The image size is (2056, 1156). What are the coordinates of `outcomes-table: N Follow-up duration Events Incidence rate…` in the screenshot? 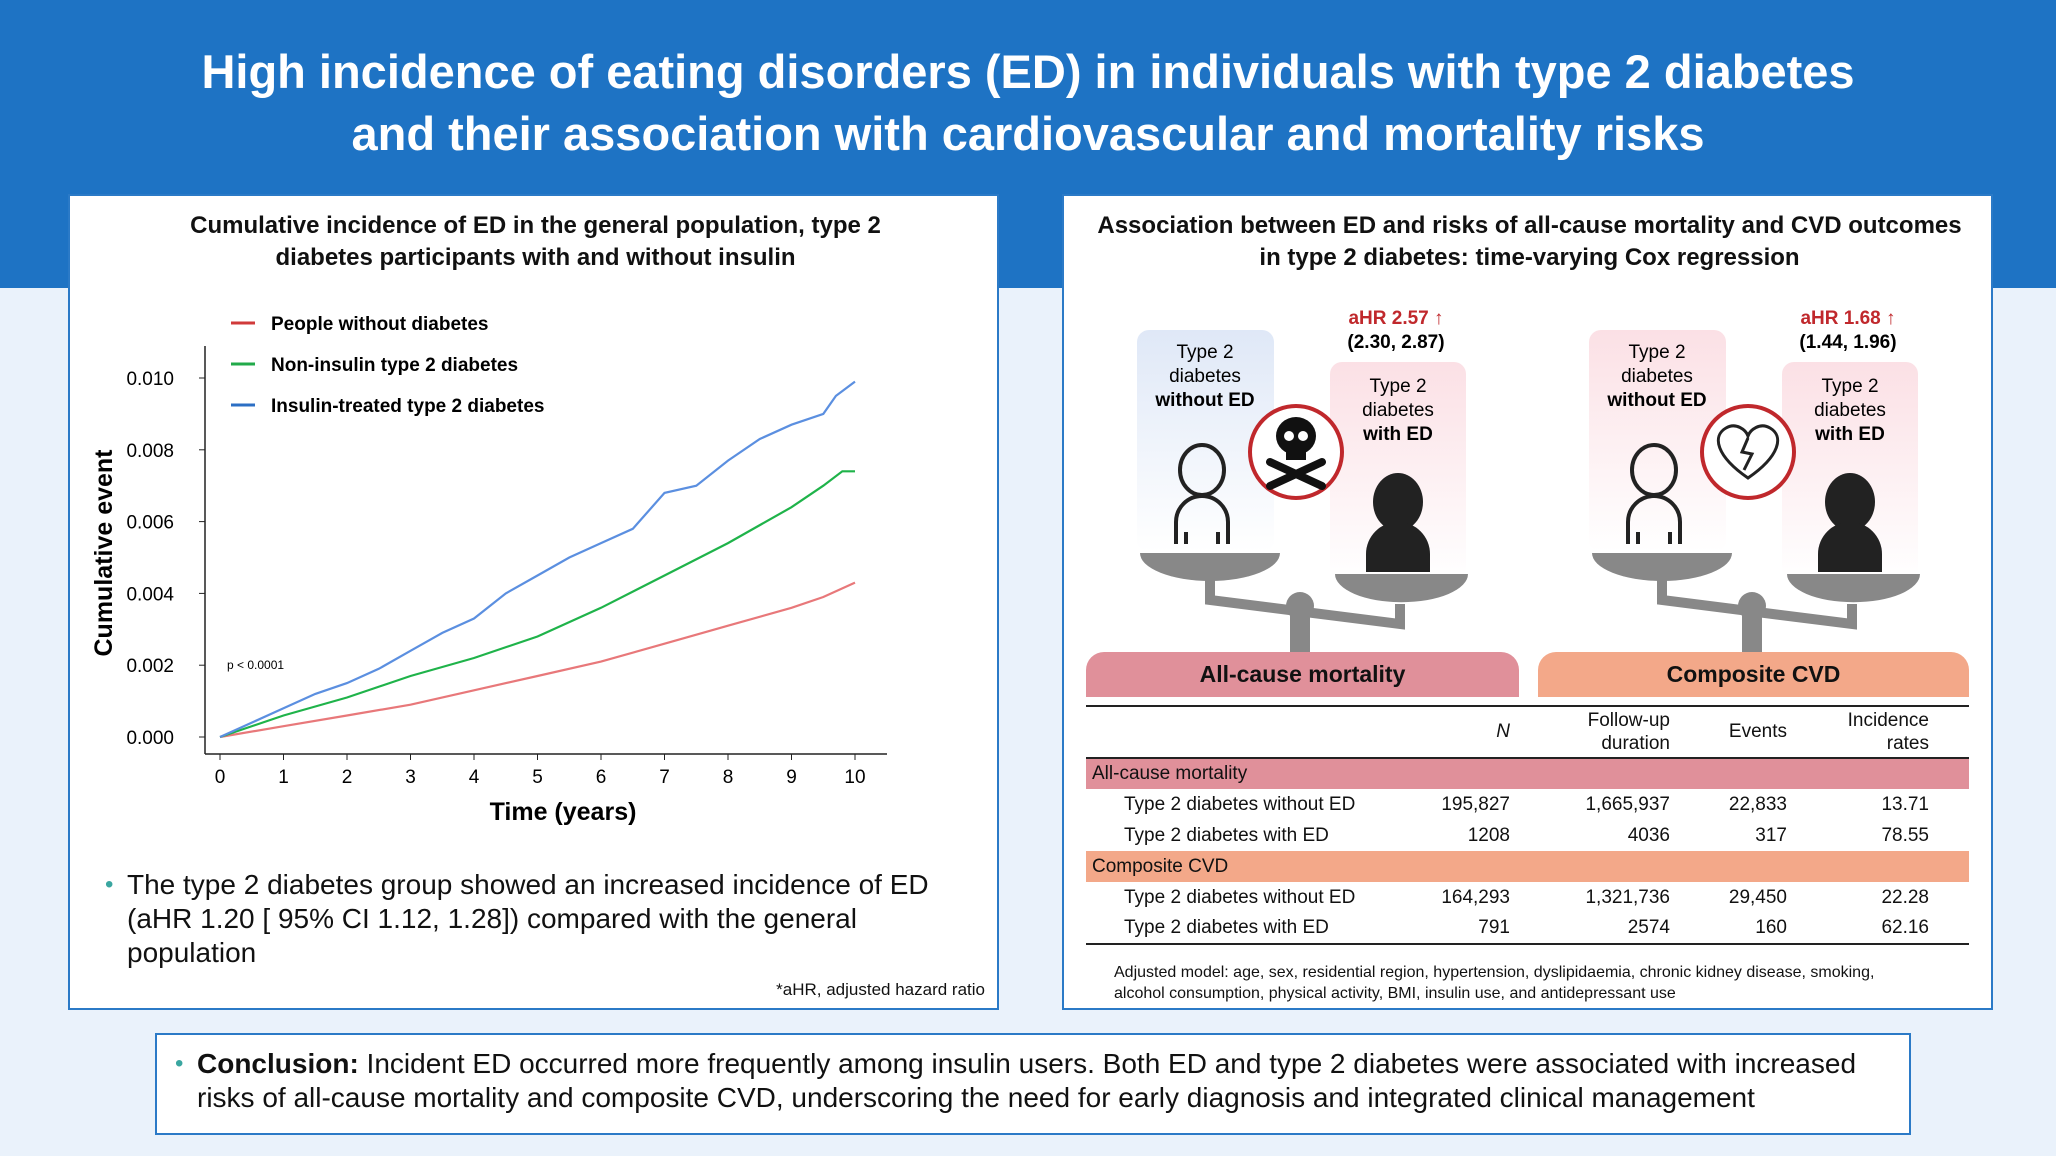 It's located at (1527, 825).